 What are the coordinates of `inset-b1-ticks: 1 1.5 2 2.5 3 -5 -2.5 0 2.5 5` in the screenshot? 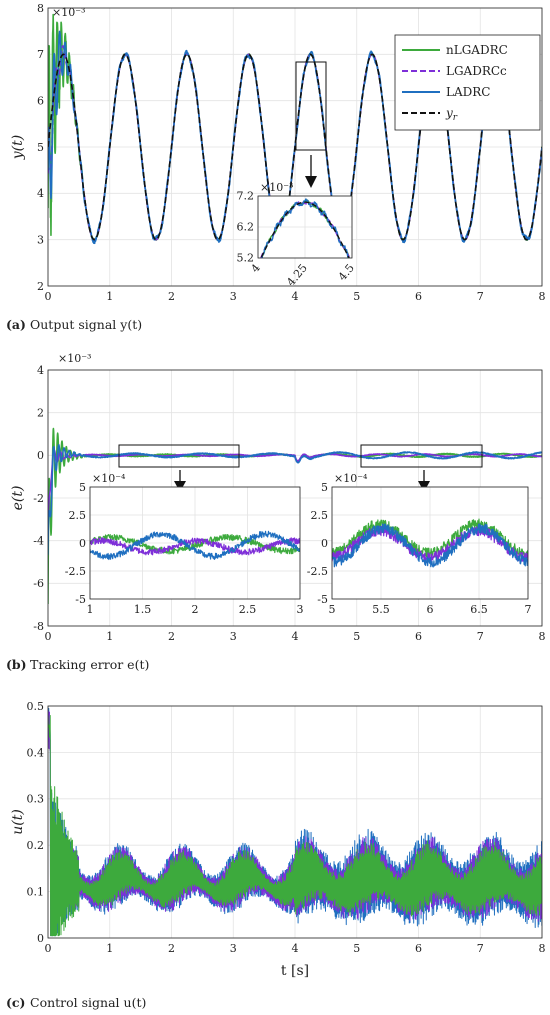 It's located at (184, 548).